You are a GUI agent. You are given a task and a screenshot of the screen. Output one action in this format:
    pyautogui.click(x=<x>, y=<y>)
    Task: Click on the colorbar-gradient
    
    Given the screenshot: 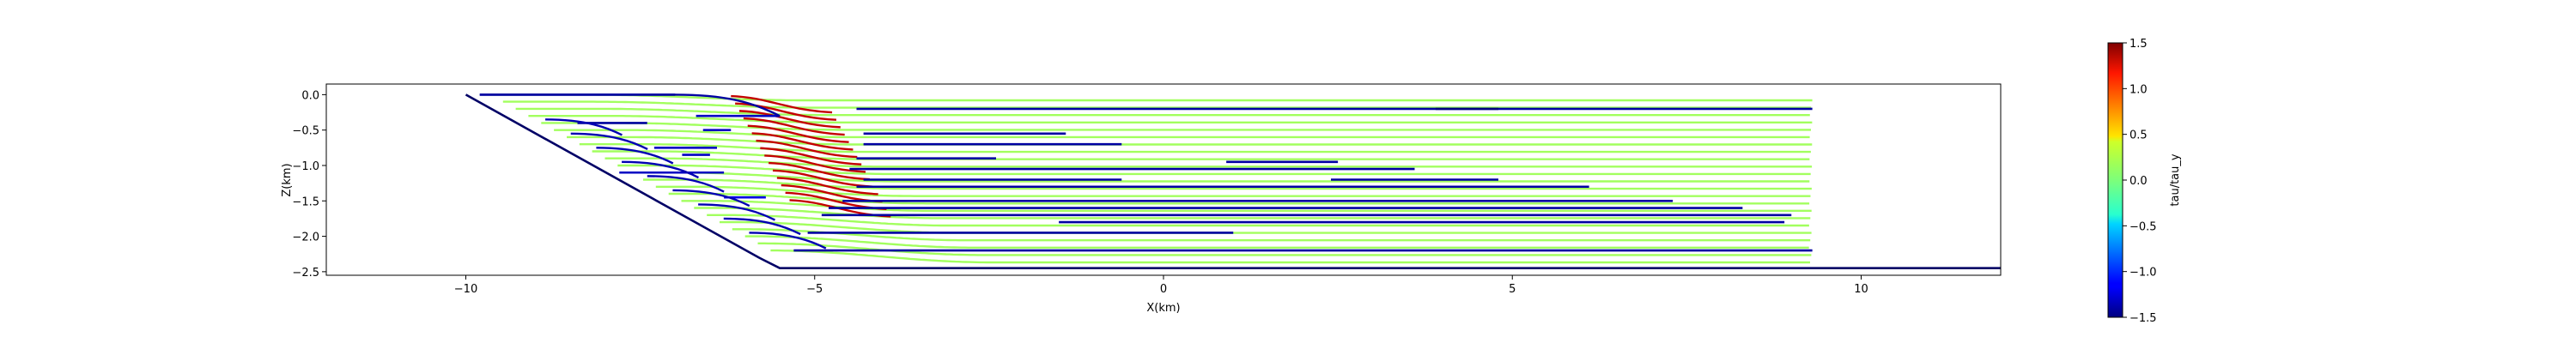 What is the action you would take?
    pyautogui.click(x=2115, y=180)
    